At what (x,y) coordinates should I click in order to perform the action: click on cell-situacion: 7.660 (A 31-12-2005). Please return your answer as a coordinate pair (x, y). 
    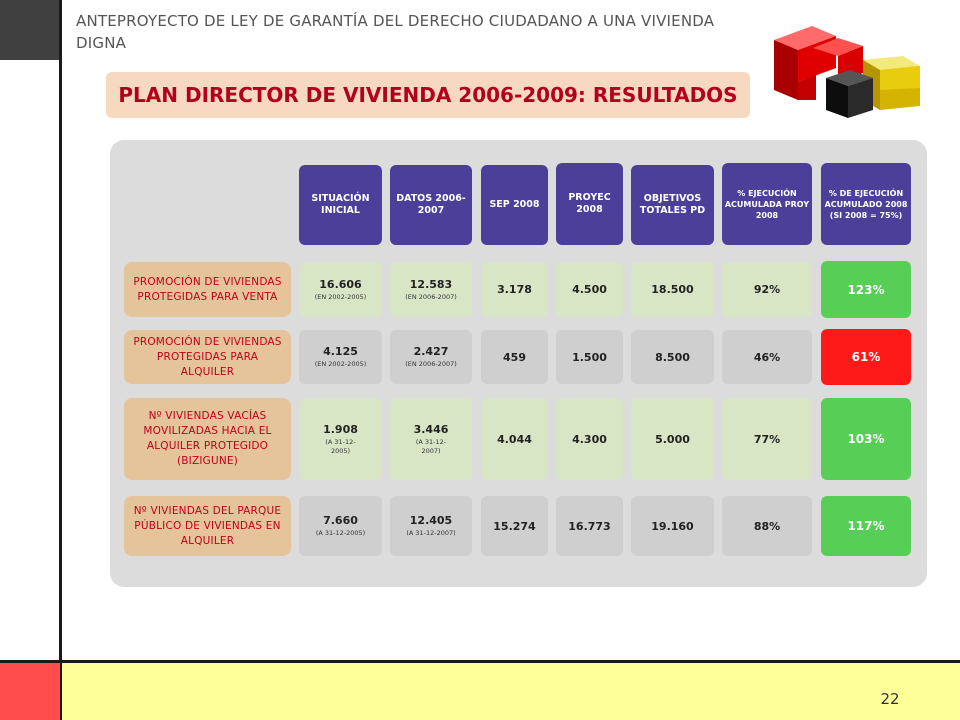
    Looking at the image, I should click on (340, 526).